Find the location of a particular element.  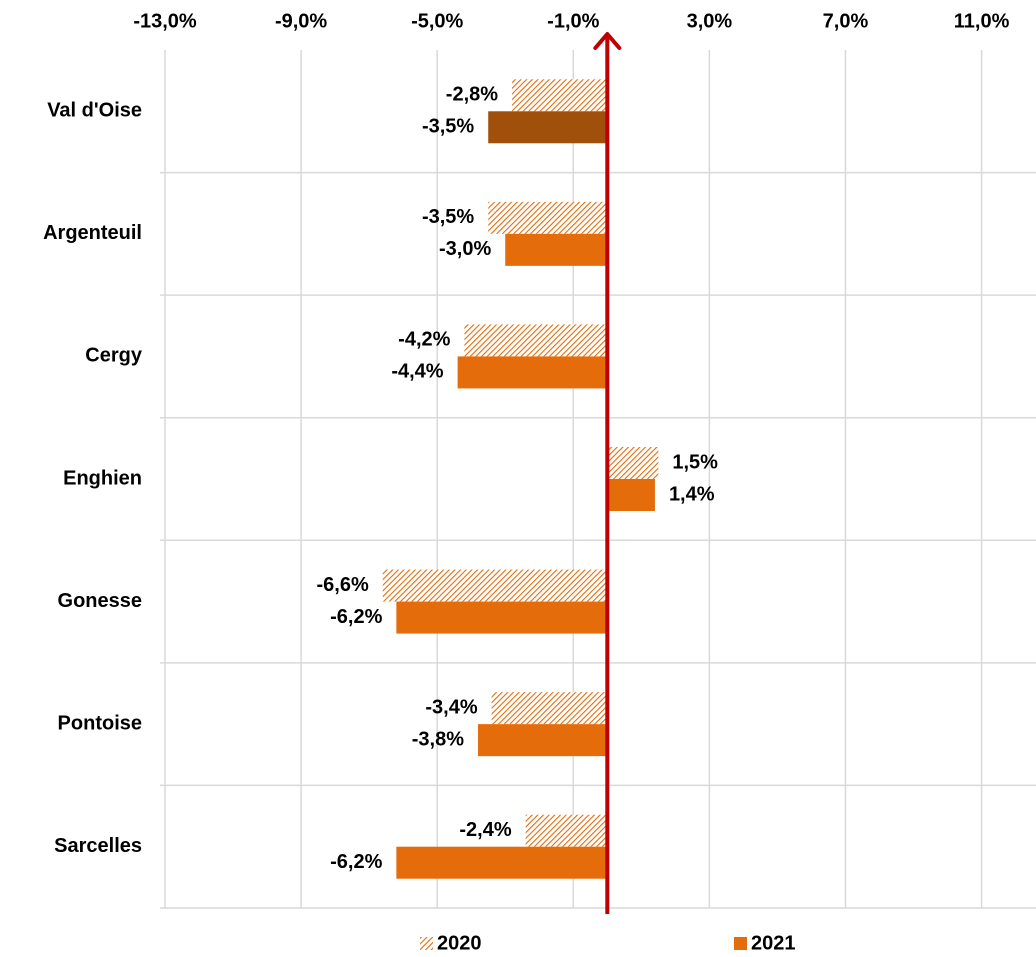

y-tick-label: Gonesse is located at coordinates (100, 601).